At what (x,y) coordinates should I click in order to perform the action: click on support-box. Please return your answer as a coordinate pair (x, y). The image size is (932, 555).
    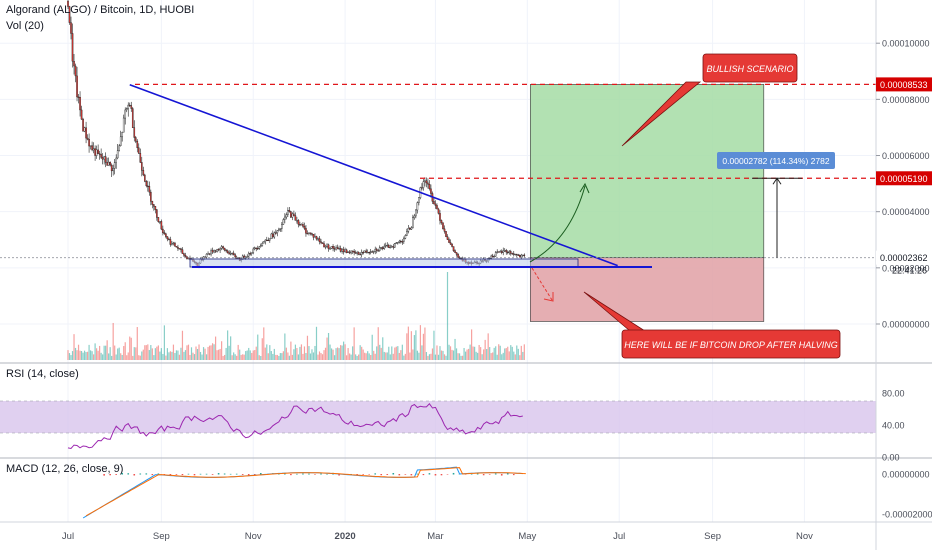
    Looking at the image, I should click on (384, 263).